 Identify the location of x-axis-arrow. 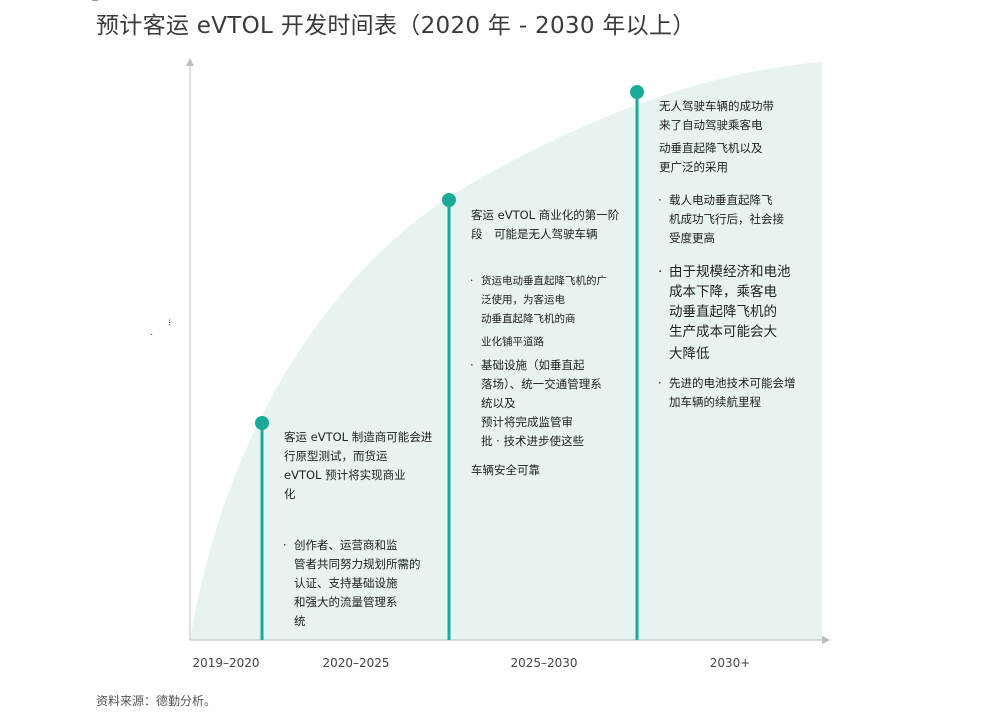
(826, 640).